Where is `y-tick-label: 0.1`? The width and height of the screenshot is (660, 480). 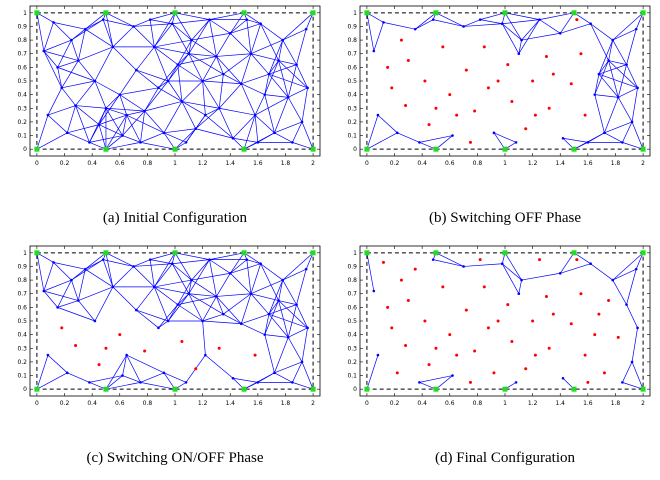 y-tick-label: 0.1 is located at coordinates (352, 136).